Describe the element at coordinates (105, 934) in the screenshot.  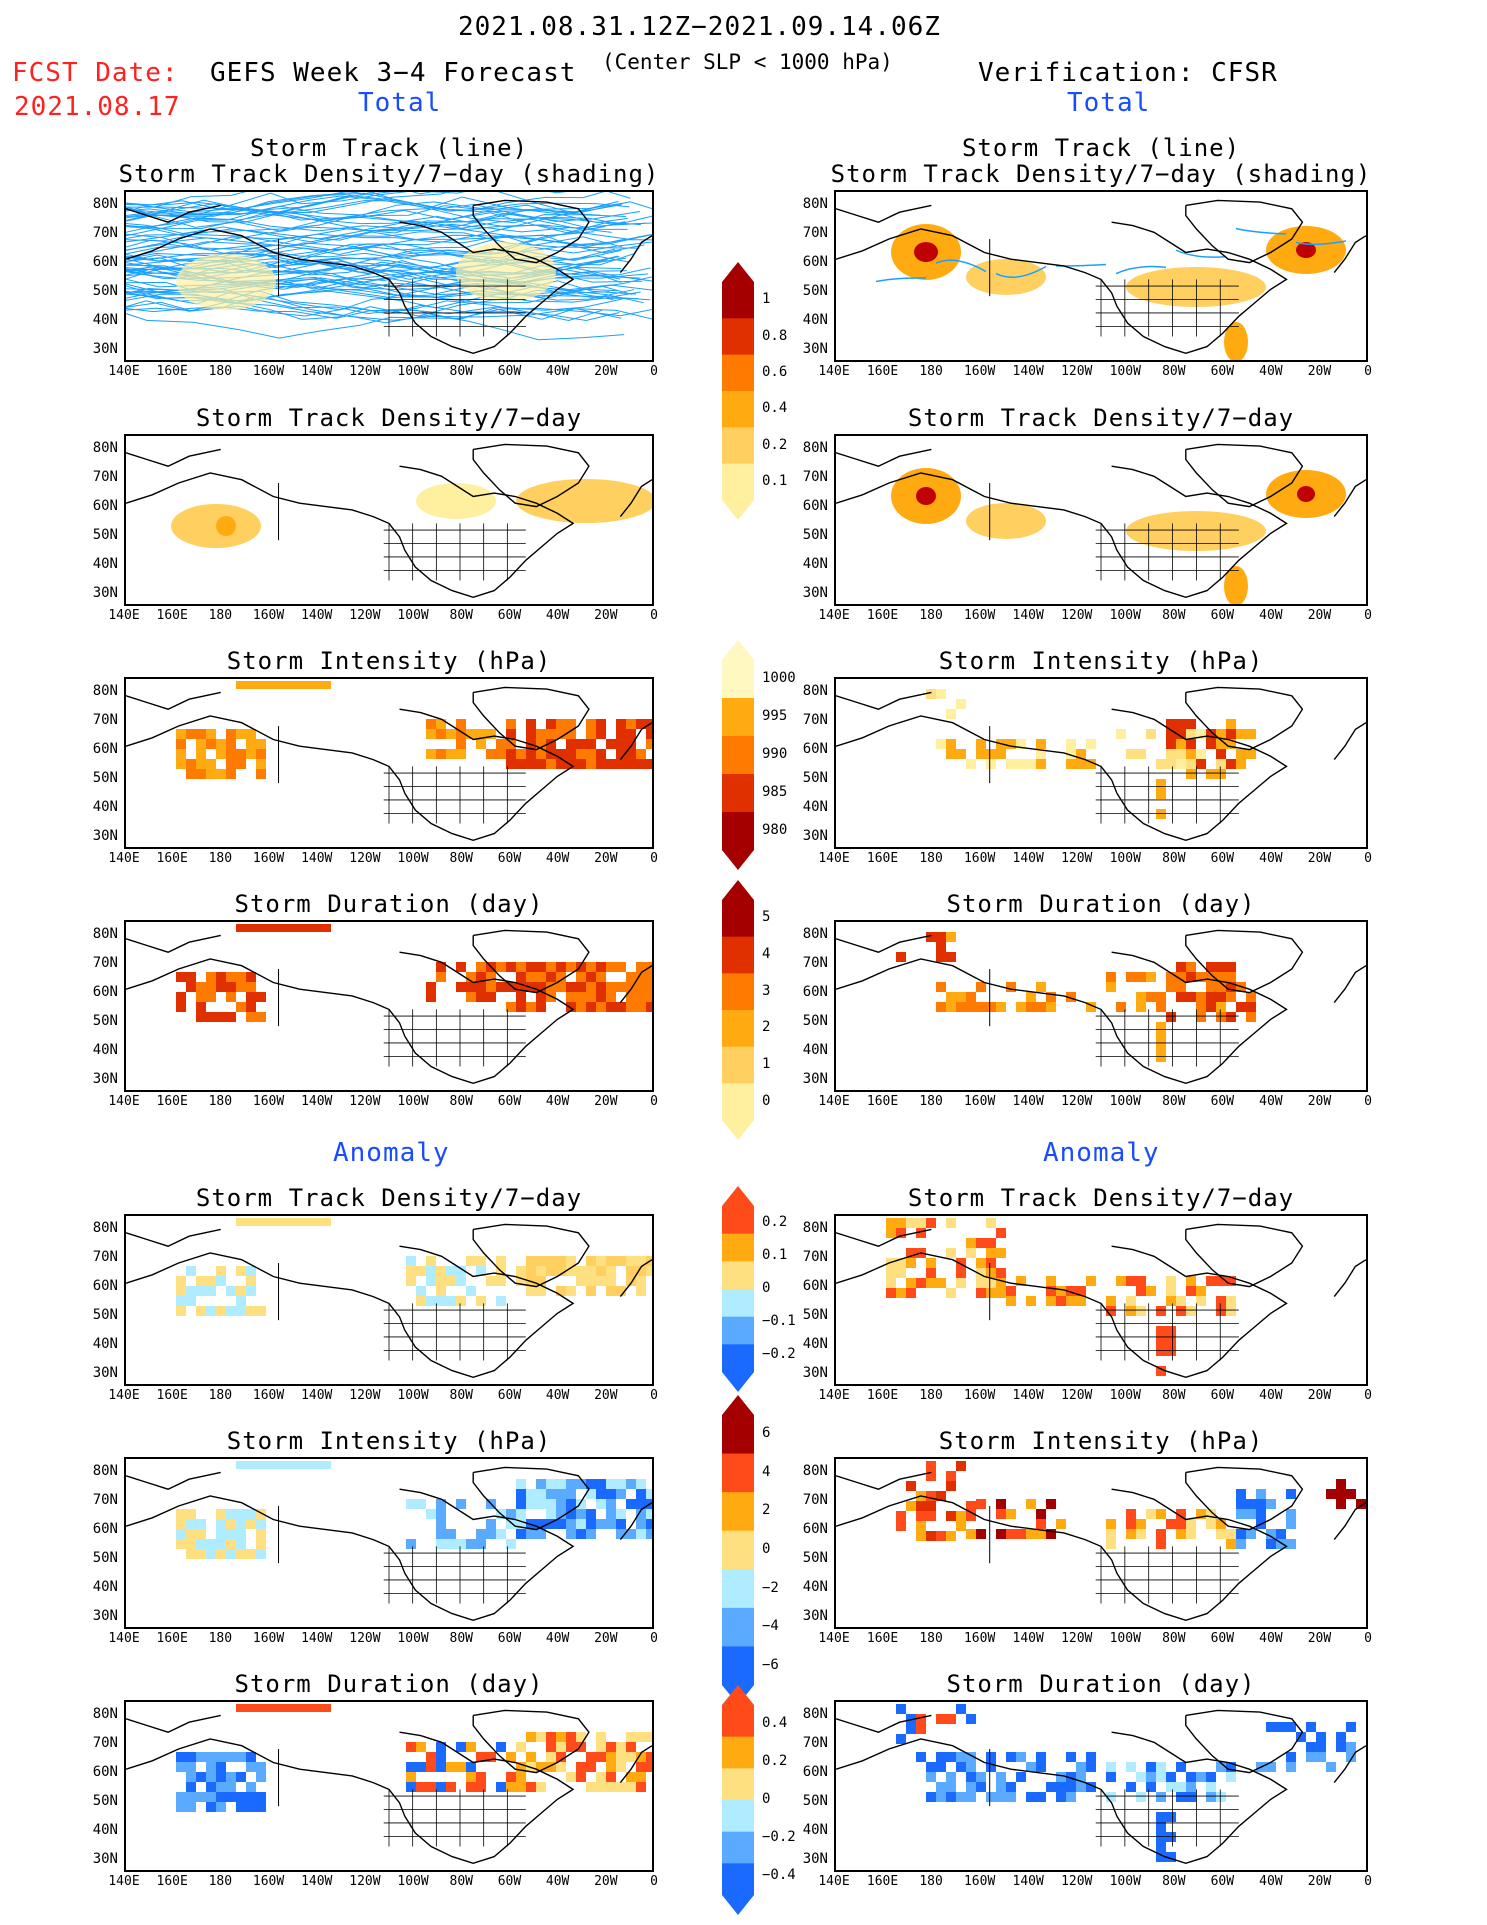
I see `y-tick-label: 80N` at that location.